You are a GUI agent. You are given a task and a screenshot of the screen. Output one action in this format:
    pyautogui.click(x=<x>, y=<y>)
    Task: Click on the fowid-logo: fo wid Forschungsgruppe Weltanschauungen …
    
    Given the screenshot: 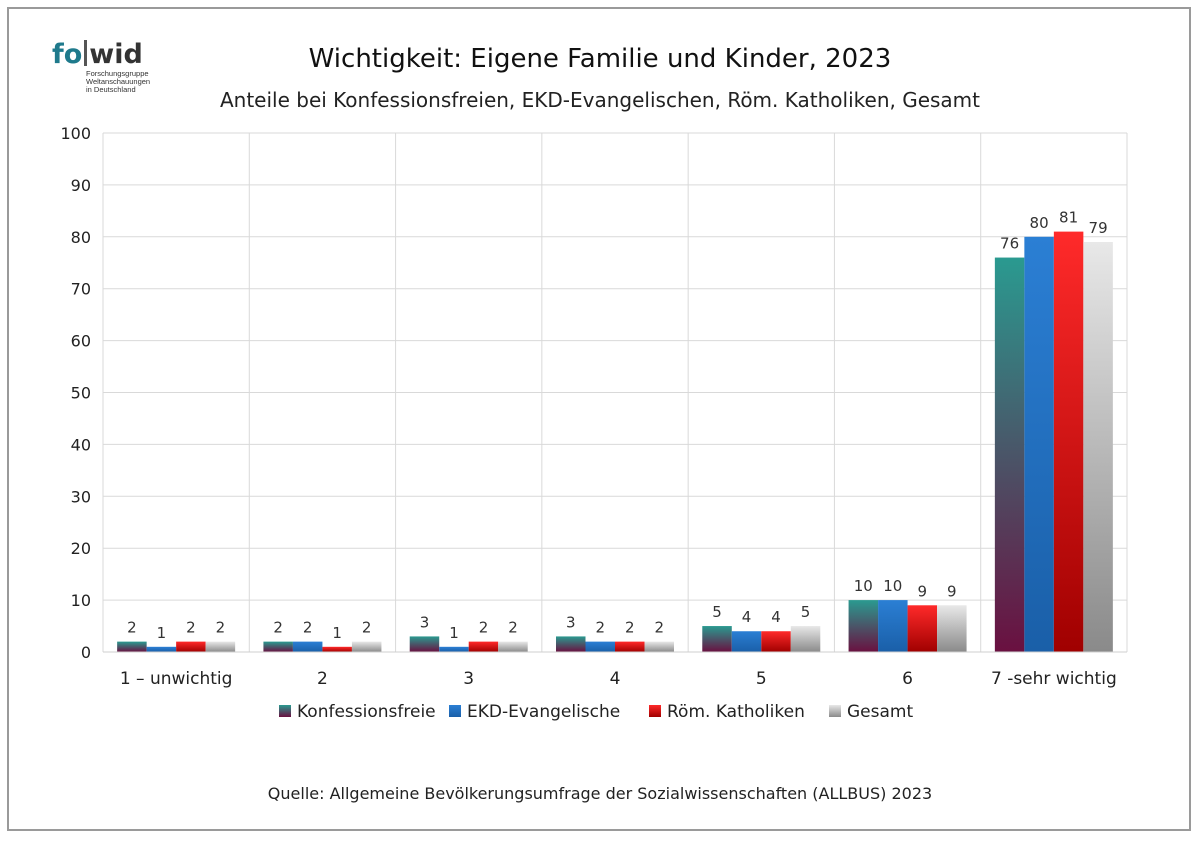 What is the action you would take?
    pyautogui.click(x=112, y=67)
    